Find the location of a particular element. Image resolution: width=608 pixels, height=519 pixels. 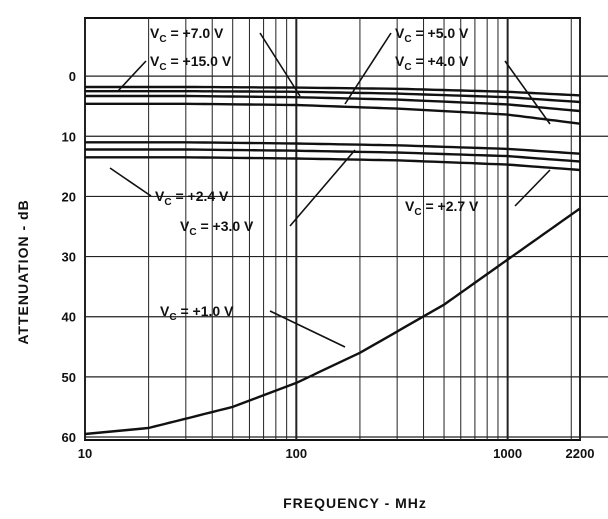

series-annotation: VC = +2.4 V is located at coordinates (169, 187).